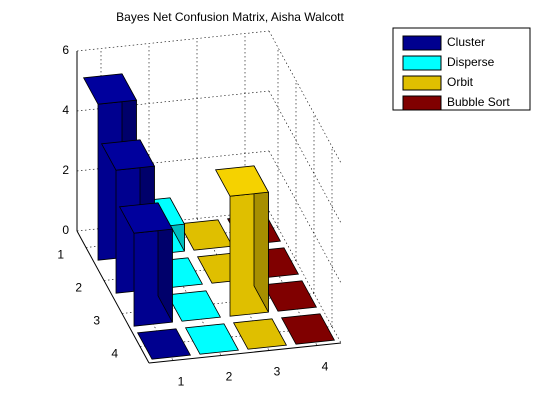  Describe the element at coordinates (60, 255) in the screenshot. I see `y-tick-label: 1` at that location.